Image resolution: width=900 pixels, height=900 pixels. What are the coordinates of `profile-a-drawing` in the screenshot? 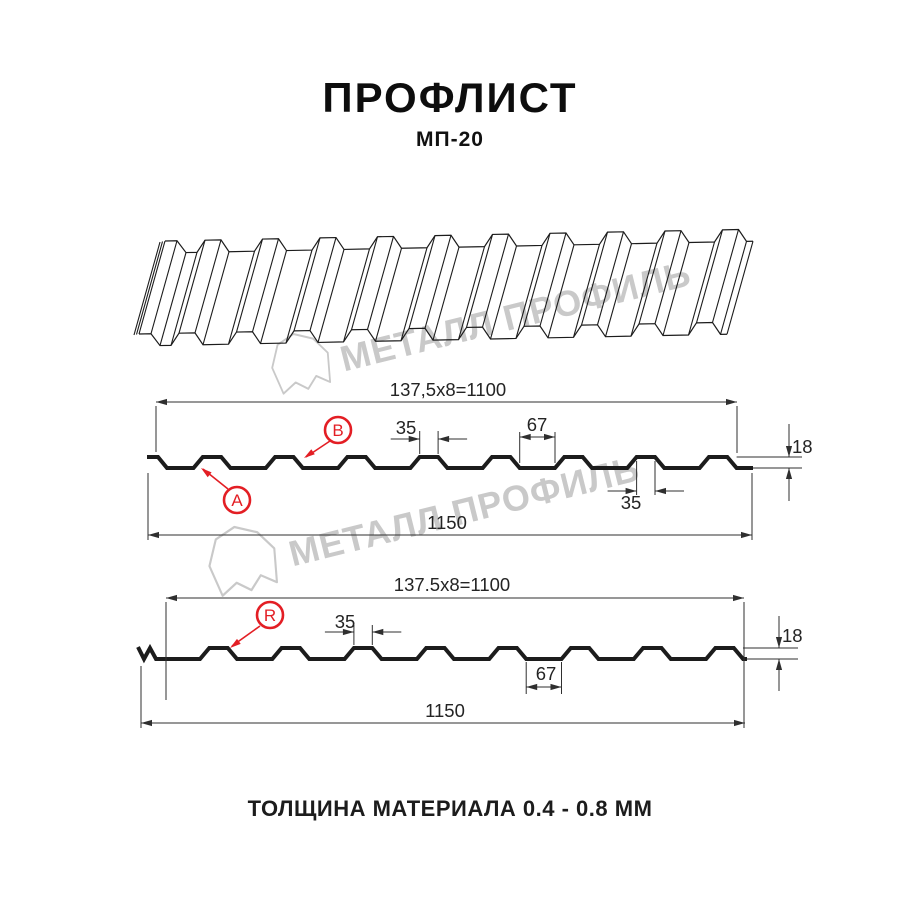 It's located at (450, 462).